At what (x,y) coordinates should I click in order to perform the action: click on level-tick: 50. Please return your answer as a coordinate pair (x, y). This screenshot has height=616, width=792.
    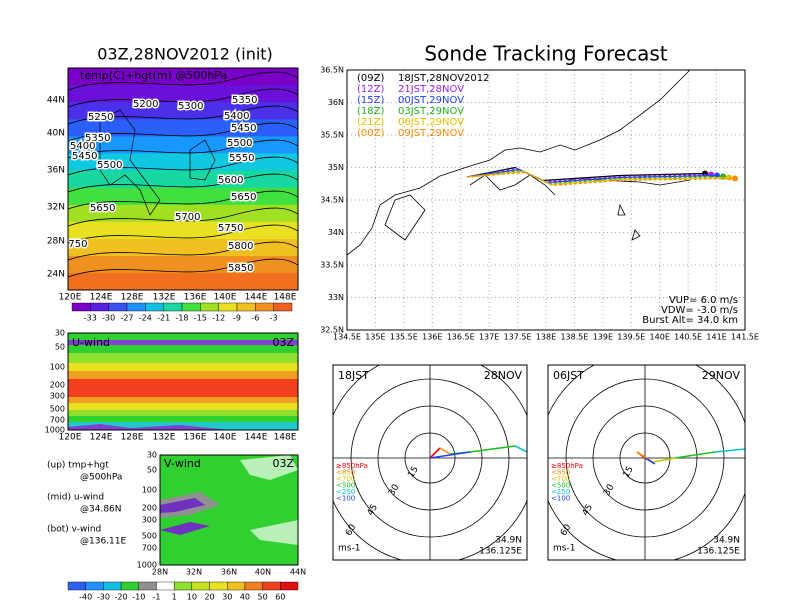
    Looking at the image, I should click on (152, 470).